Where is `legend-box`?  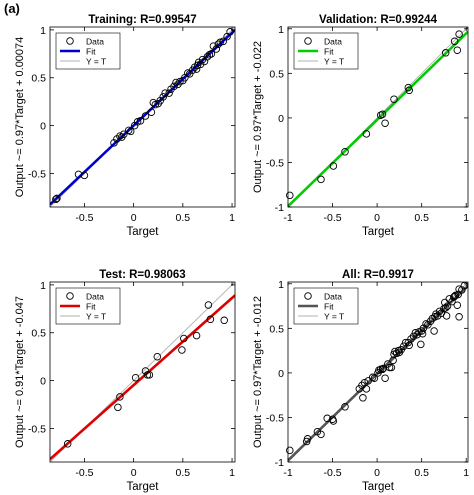 legend-box is located at coordinates (88, 306).